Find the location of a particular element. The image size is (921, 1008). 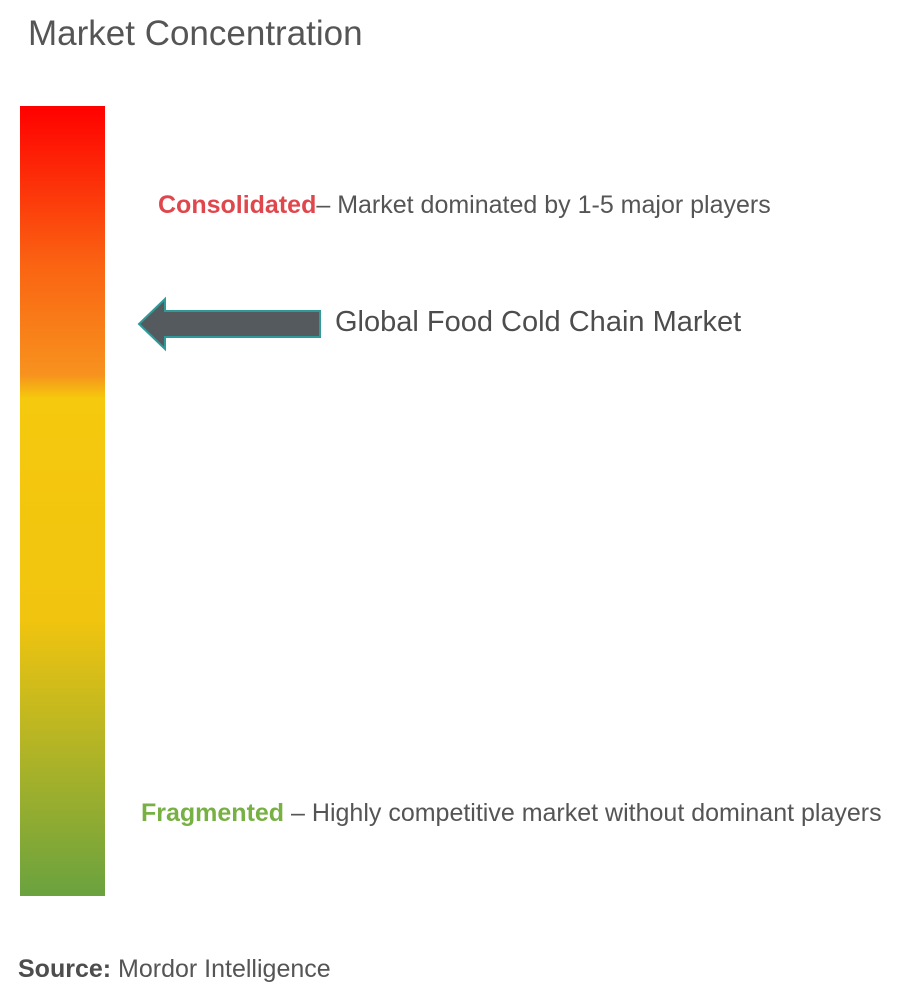

gradient-fill is located at coordinates (62, 501).